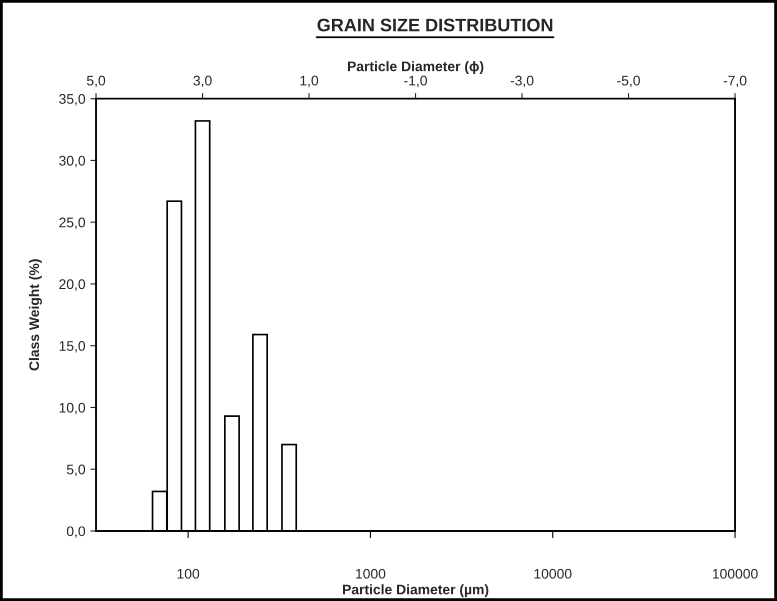  I want to click on x-tick-label: 10000, so click(553, 573).